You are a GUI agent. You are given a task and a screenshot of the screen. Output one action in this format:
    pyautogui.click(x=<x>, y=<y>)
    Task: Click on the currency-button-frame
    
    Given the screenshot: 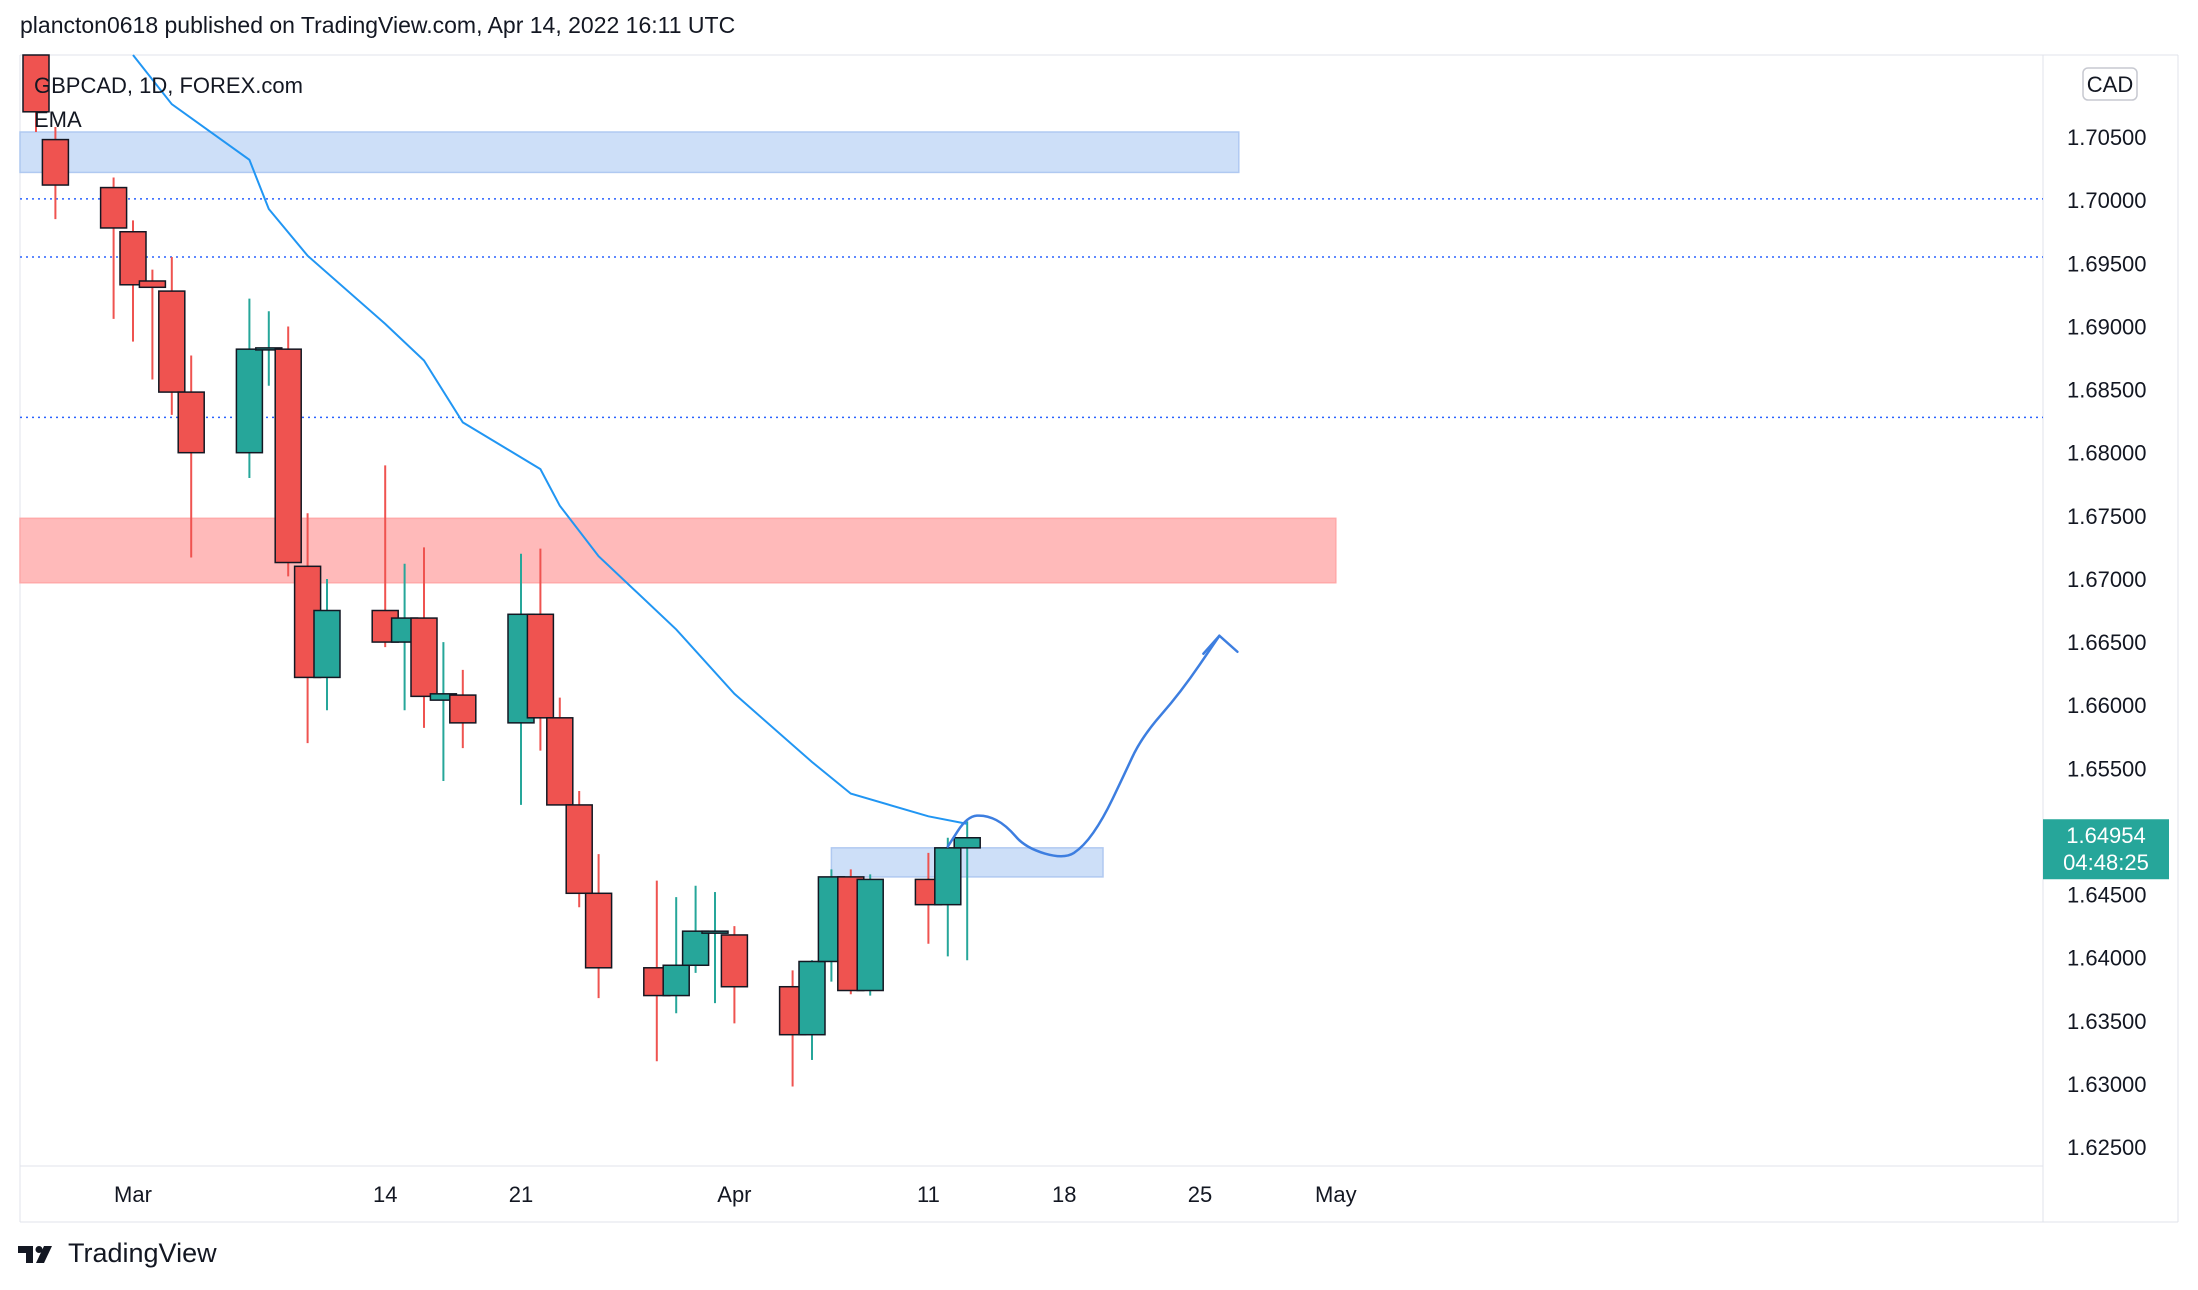 What is the action you would take?
    pyautogui.click(x=2110, y=84)
    